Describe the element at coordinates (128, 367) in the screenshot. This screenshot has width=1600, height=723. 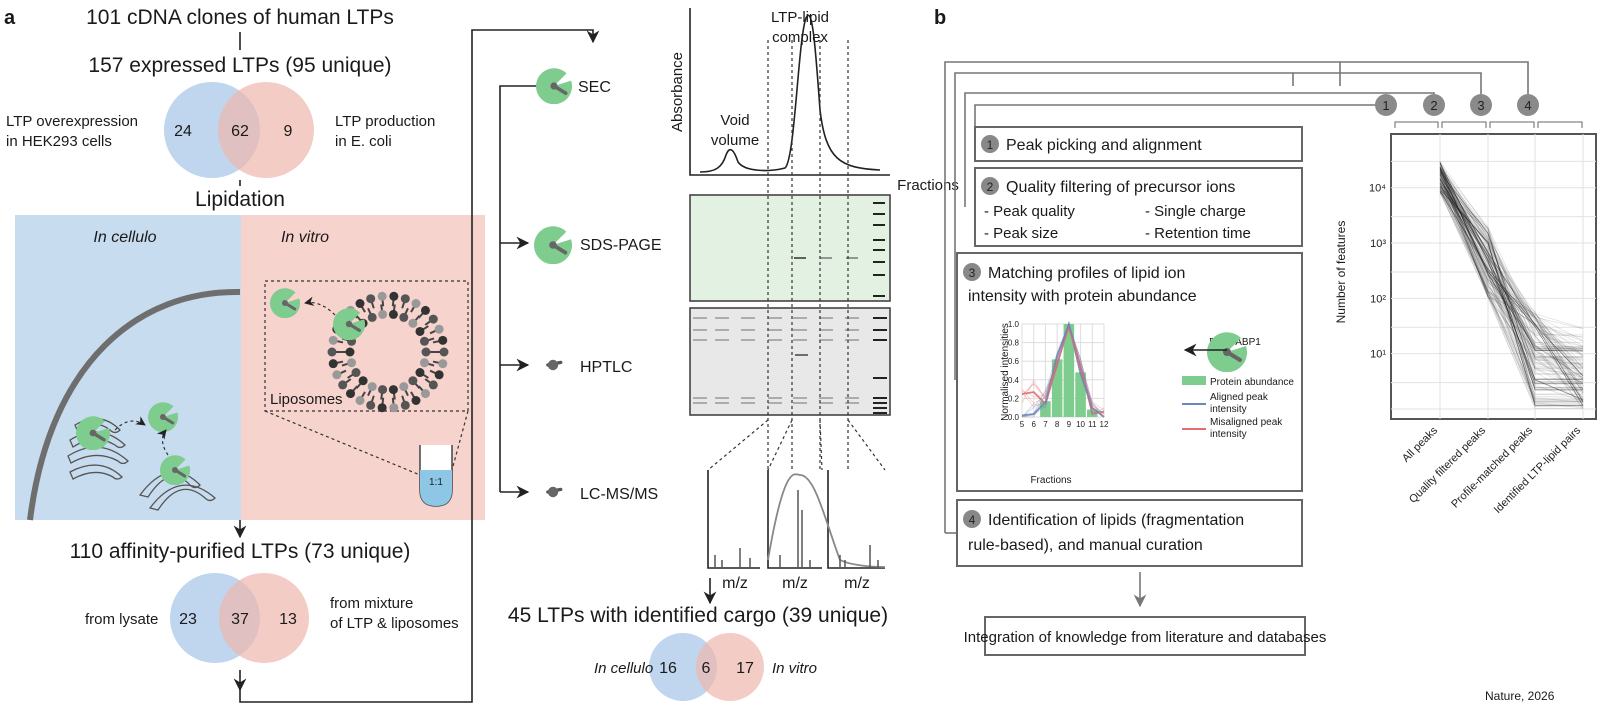
I see `in-cellulo-panel` at that location.